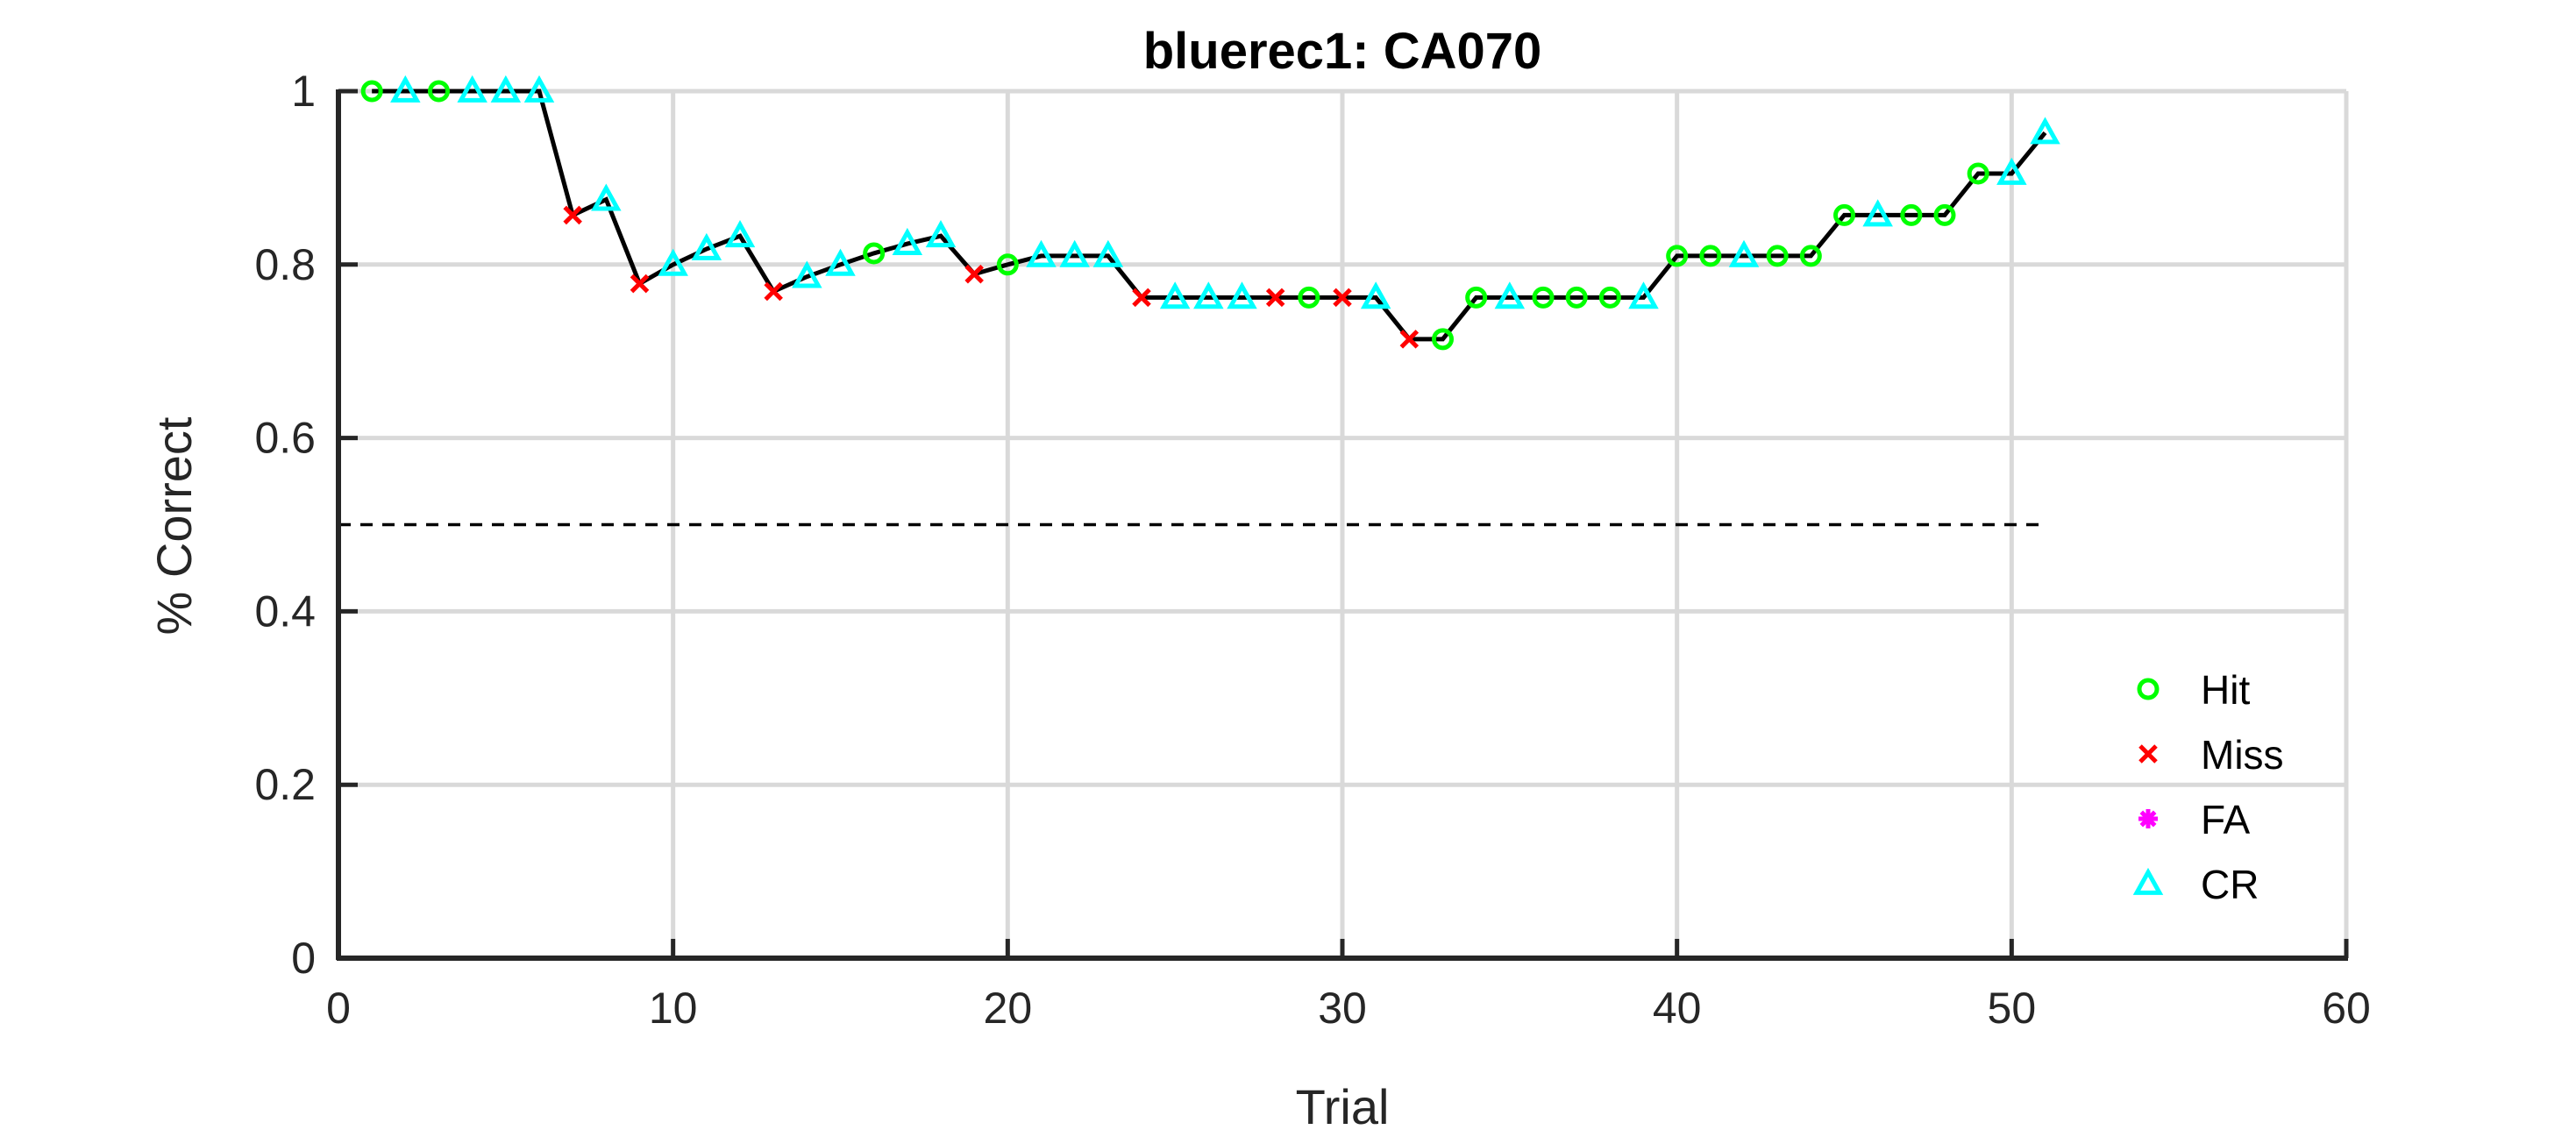 The image size is (2576, 1144). What do you see at coordinates (2208, 787) in the screenshot?
I see `legend: Hit Miss FA CR` at bounding box center [2208, 787].